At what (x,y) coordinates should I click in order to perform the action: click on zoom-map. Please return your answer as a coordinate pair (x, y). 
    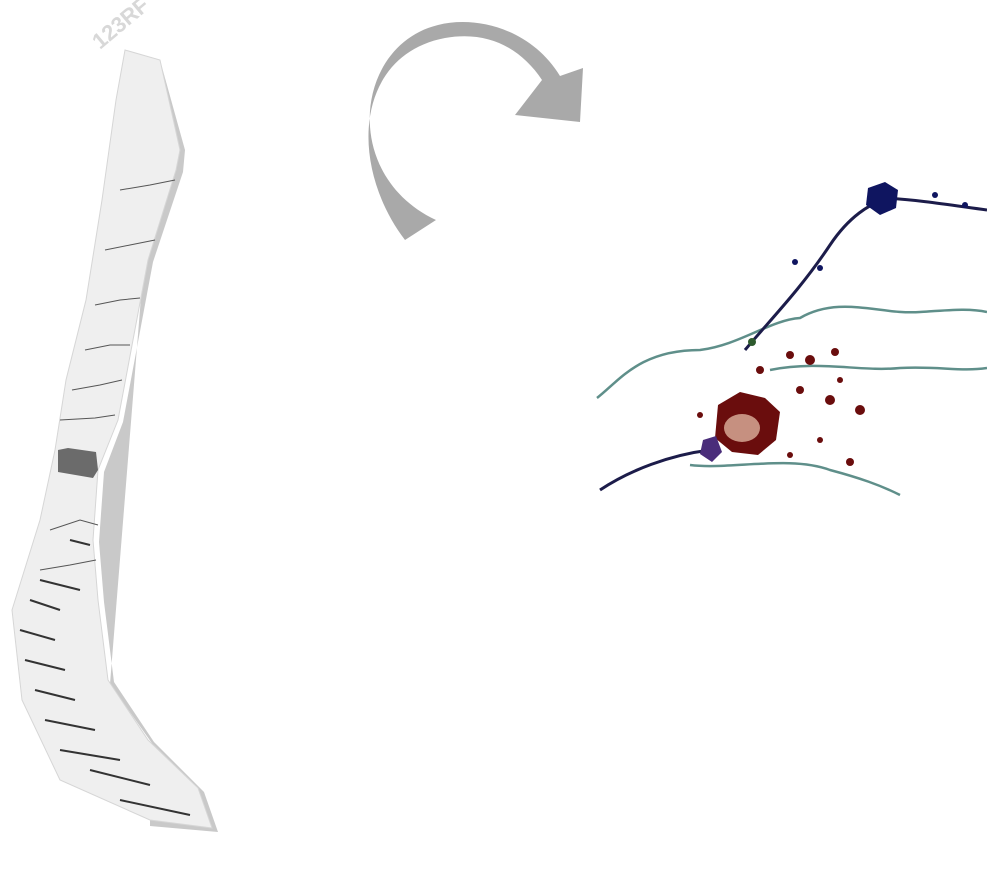
    Looking at the image, I should click on (791, 339).